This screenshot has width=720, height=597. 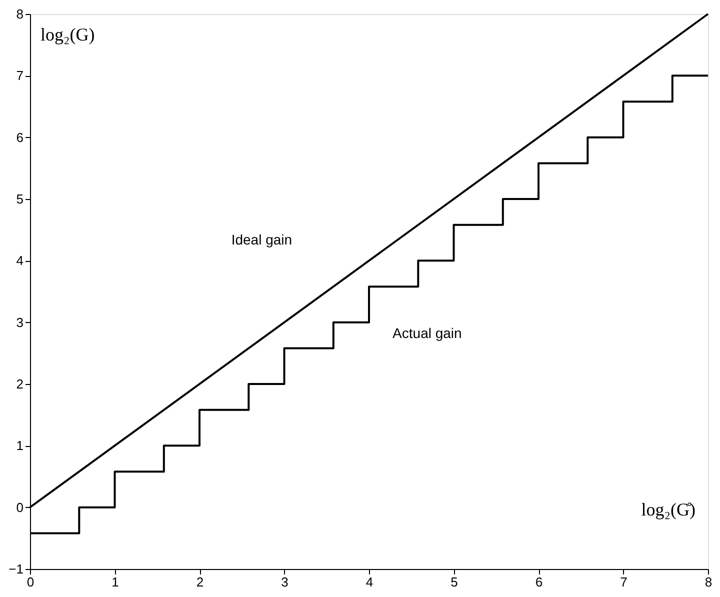 I want to click on x-tick-label: 2, so click(x=200, y=582).